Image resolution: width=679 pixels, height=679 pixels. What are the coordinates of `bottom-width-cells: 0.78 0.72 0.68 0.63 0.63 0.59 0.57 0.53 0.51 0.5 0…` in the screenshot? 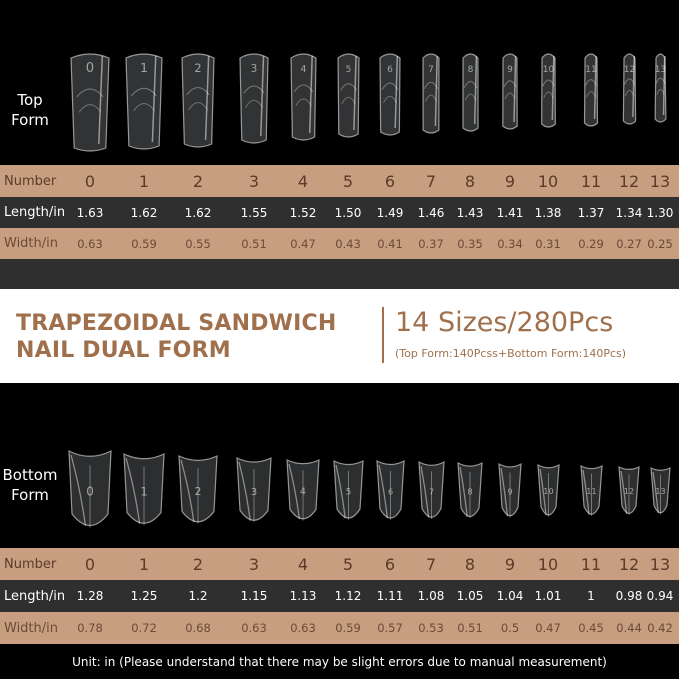 It's located at (370, 628).